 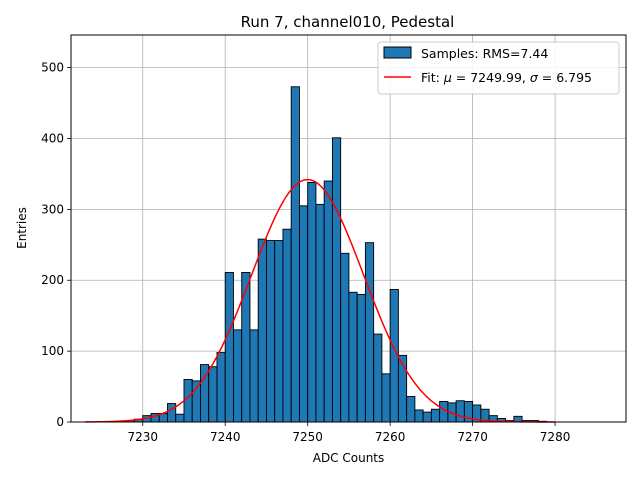 I want to click on x-tick-label-3: 7260, so click(x=390, y=437).